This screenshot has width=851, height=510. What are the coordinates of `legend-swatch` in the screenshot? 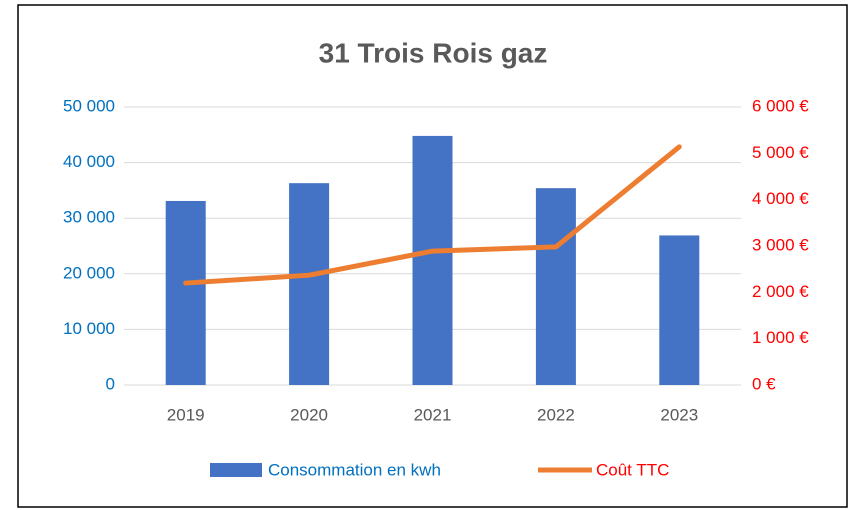 It's located at (236, 470).